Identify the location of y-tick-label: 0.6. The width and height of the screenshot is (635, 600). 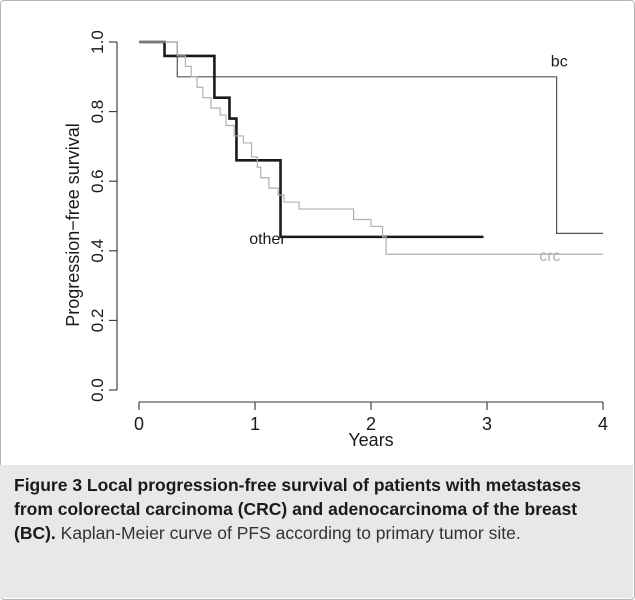
(97, 181).